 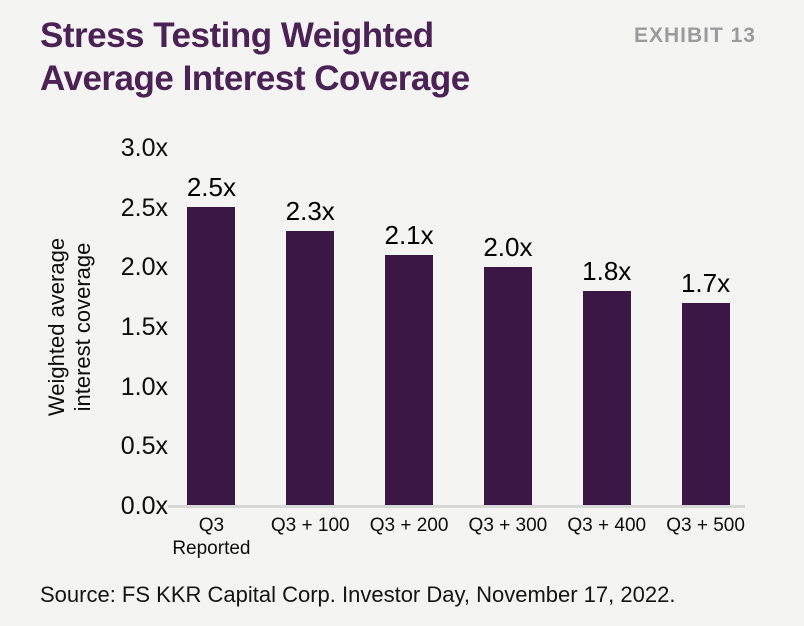 I want to click on x-tick: Q3 + 400, so click(x=607, y=525).